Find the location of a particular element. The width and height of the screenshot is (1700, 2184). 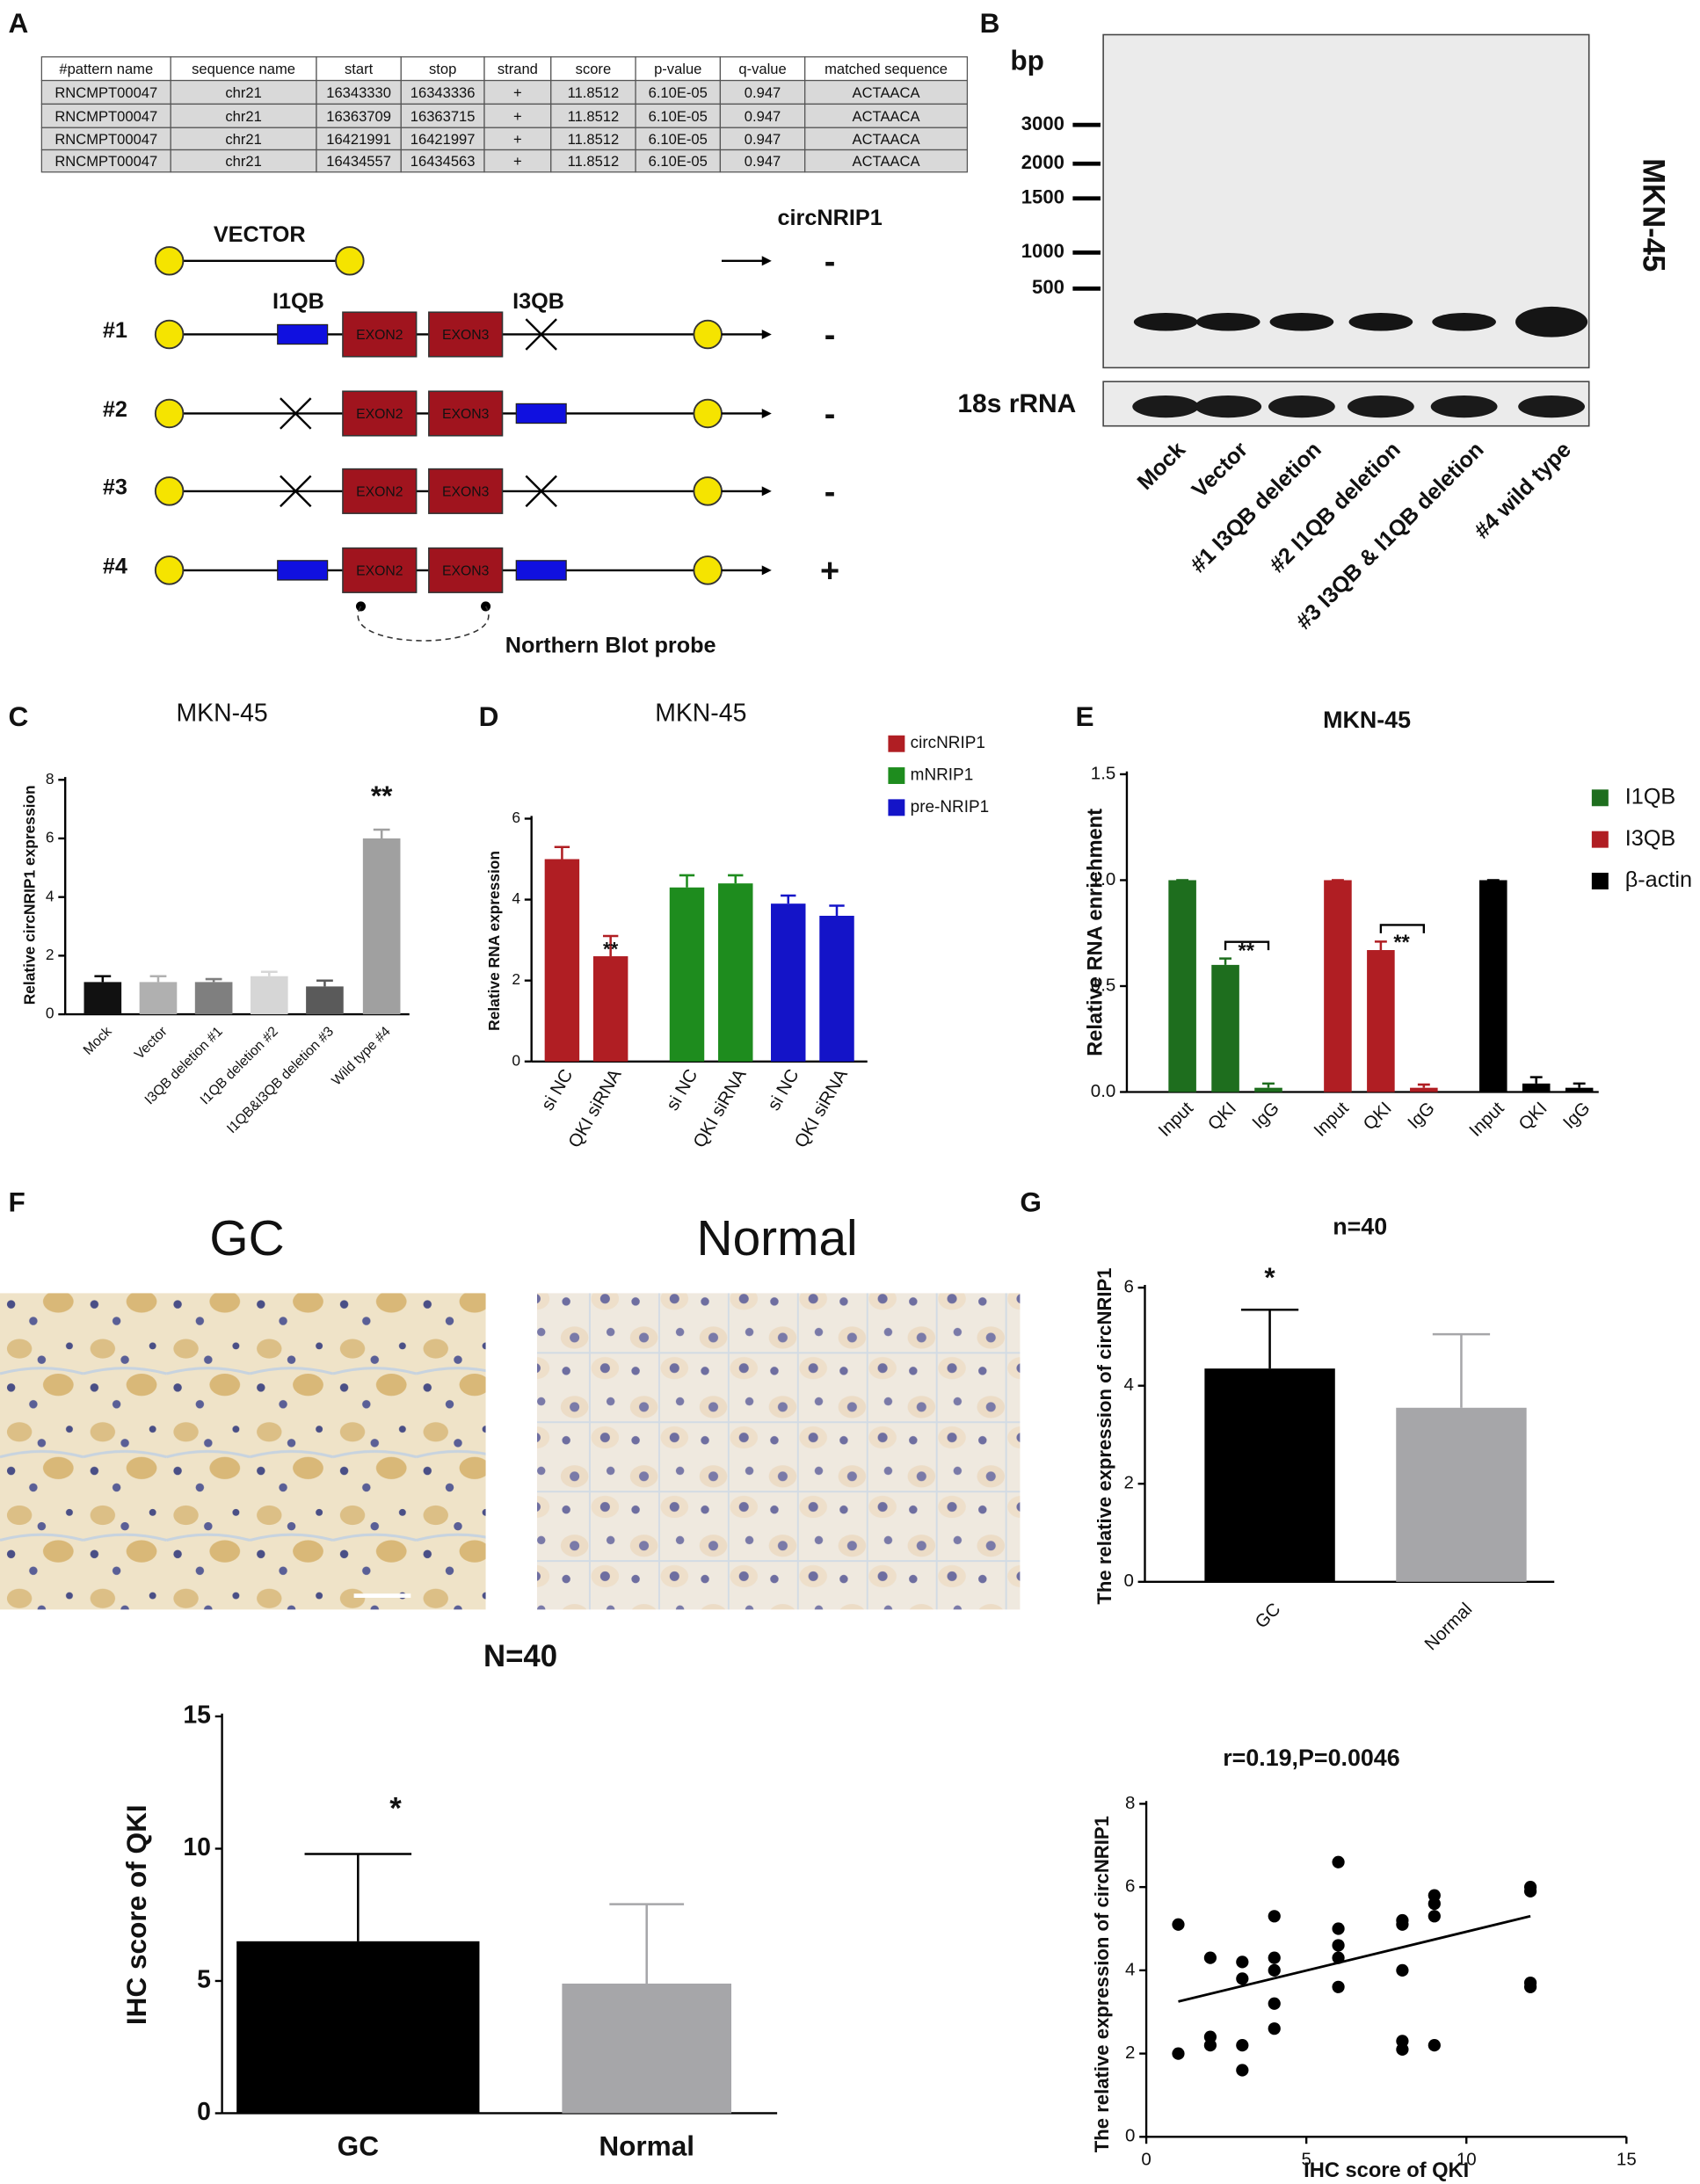

table-header: stop is located at coordinates (442, 69).